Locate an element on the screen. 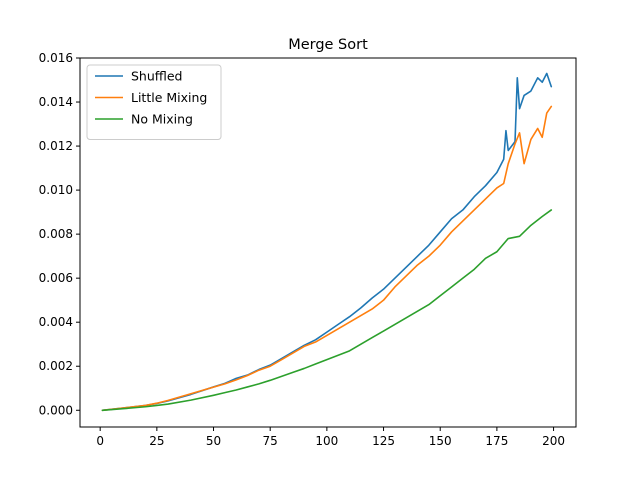 Image resolution: width=640 pixels, height=480 pixels. x-axis: 0 25 50 75 100 125 150 175 200 is located at coordinates (330, 437).